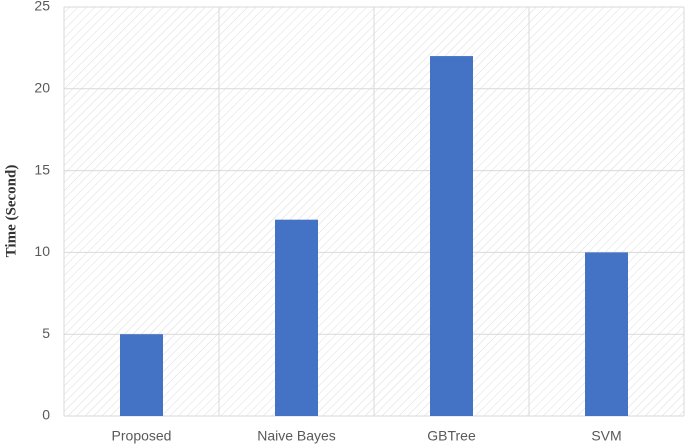 This screenshot has width=685, height=447. I want to click on y-tick-label: 25, so click(42, 7).